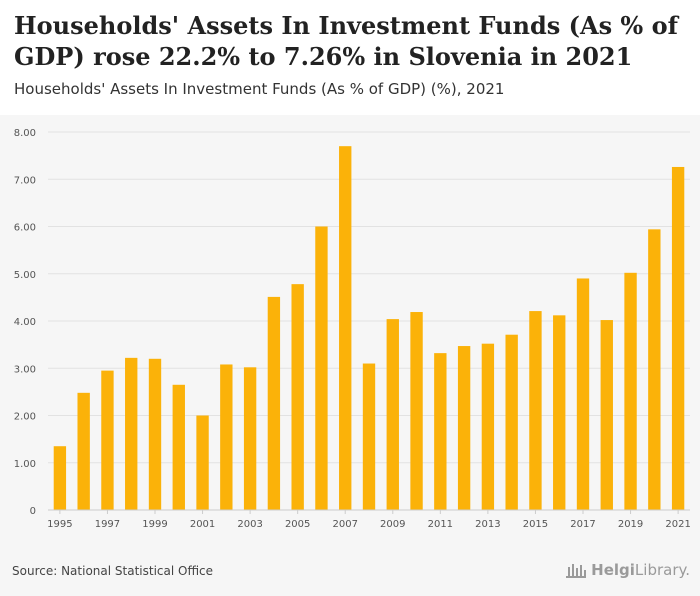 Image resolution: width=700 pixels, height=596 pixels. What do you see at coordinates (274, 403) in the screenshot?
I see `bar-2004` at bounding box center [274, 403].